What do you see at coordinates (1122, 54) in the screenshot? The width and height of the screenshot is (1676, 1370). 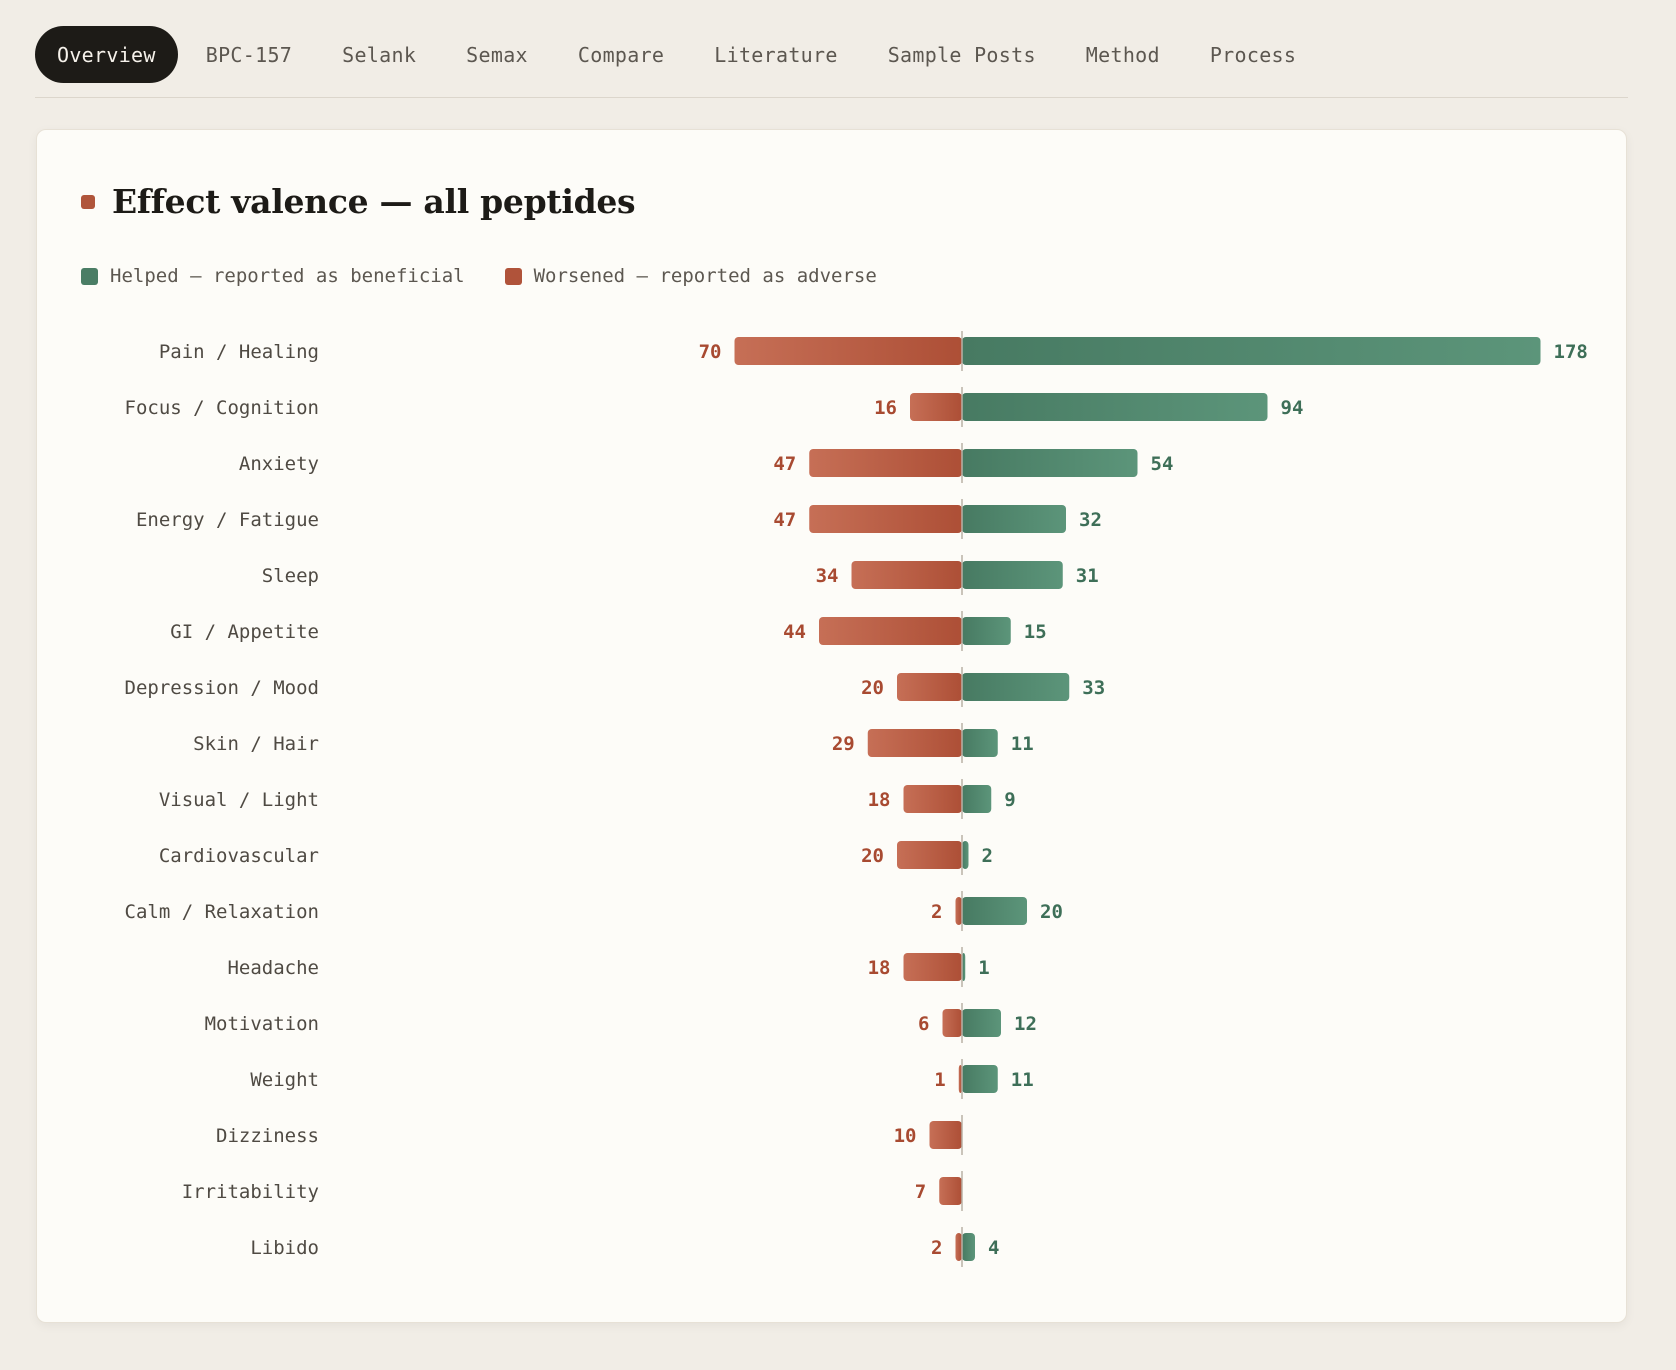 I see `tab-method: Method` at bounding box center [1122, 54].